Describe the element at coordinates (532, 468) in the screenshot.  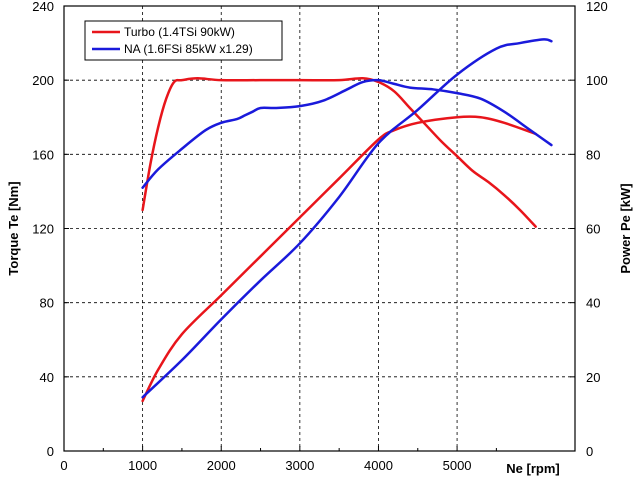
I see `x-axis-label: Ne [rpm]` at that location.